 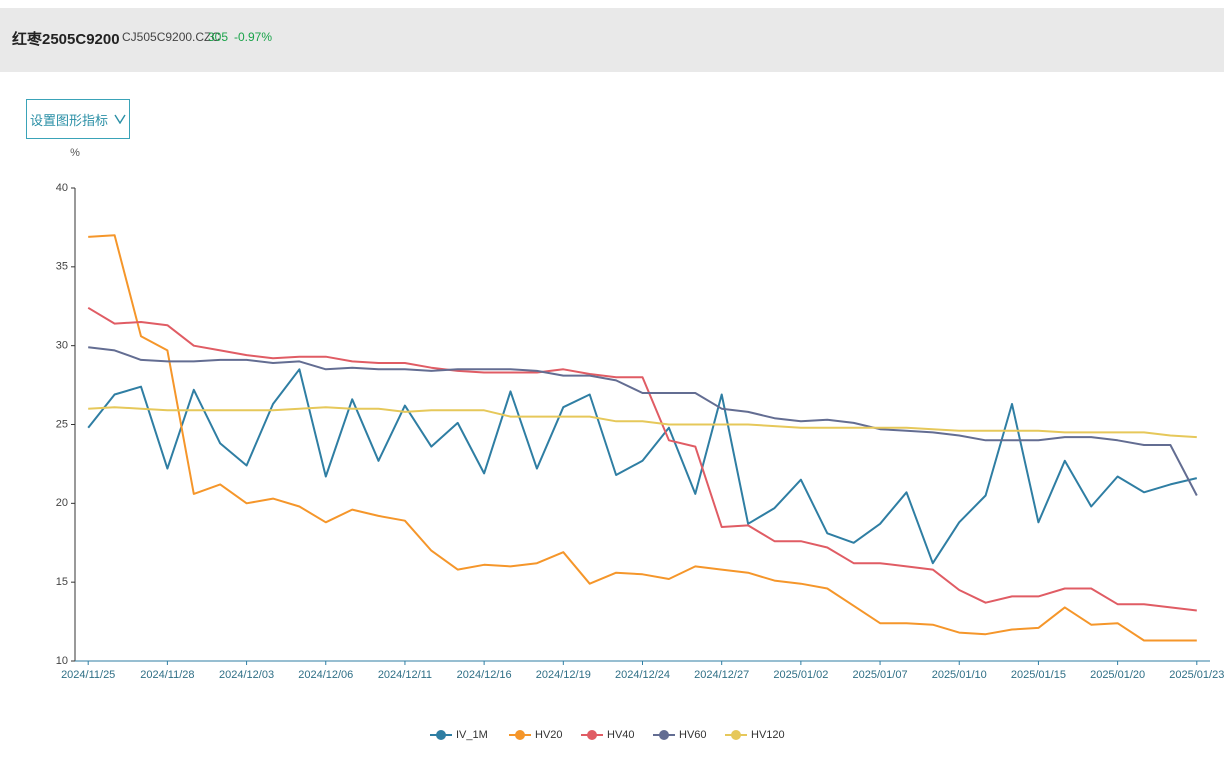 I want to click on legend-label: IV_1M, so click(x=472, y=735).